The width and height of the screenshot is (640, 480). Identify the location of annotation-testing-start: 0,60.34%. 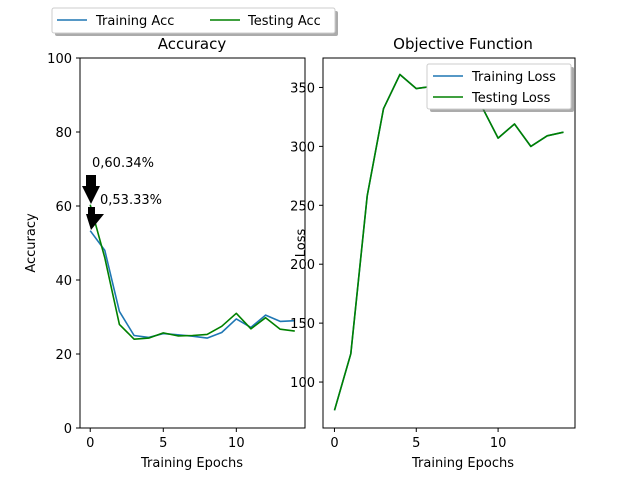
(118, 180).